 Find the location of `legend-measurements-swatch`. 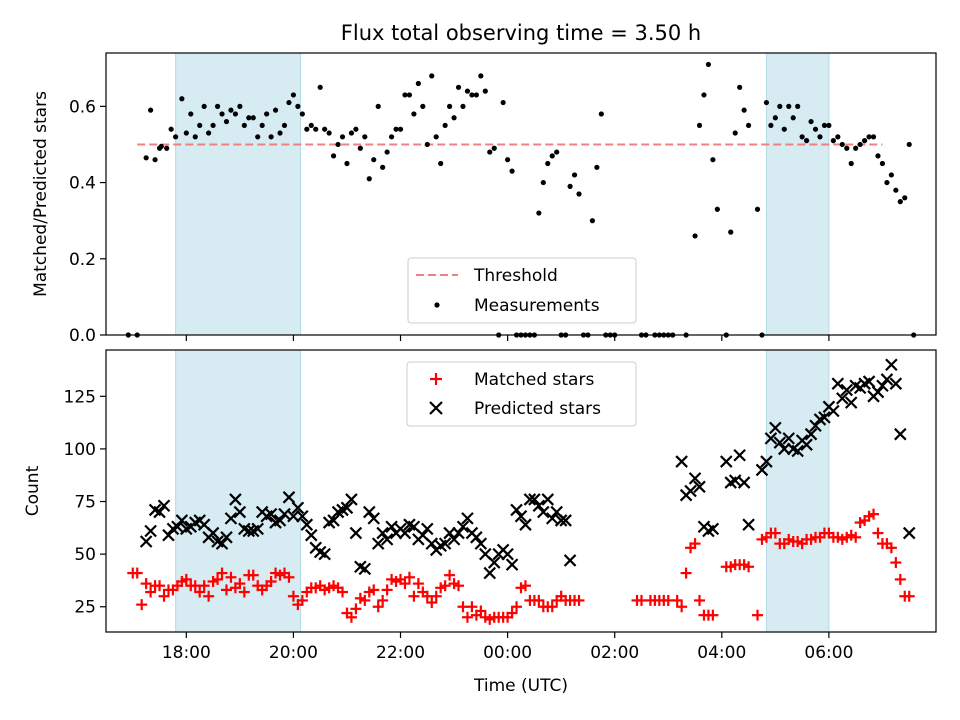

legend-measurements-swatch is located at coordinates (437, 305).